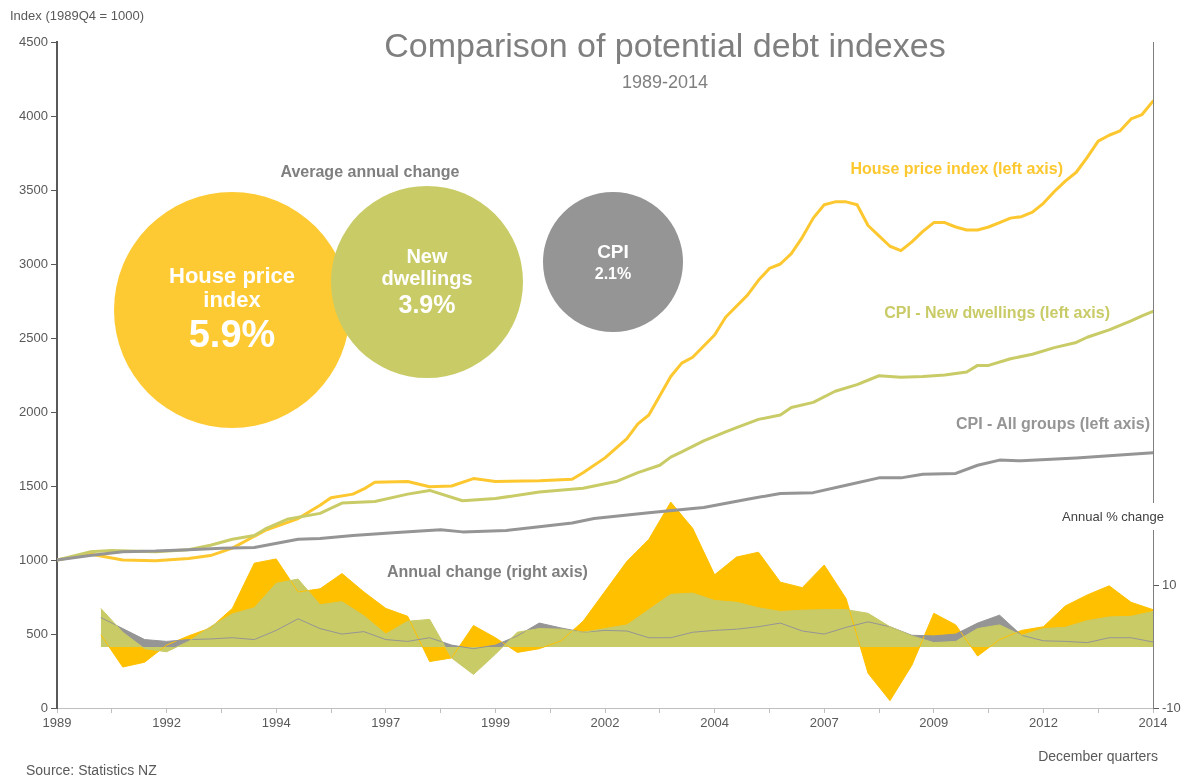  Describe the element at coordinates (956, 169) in the screenshot. I see `series-label: House price index (left axis)` at that location.